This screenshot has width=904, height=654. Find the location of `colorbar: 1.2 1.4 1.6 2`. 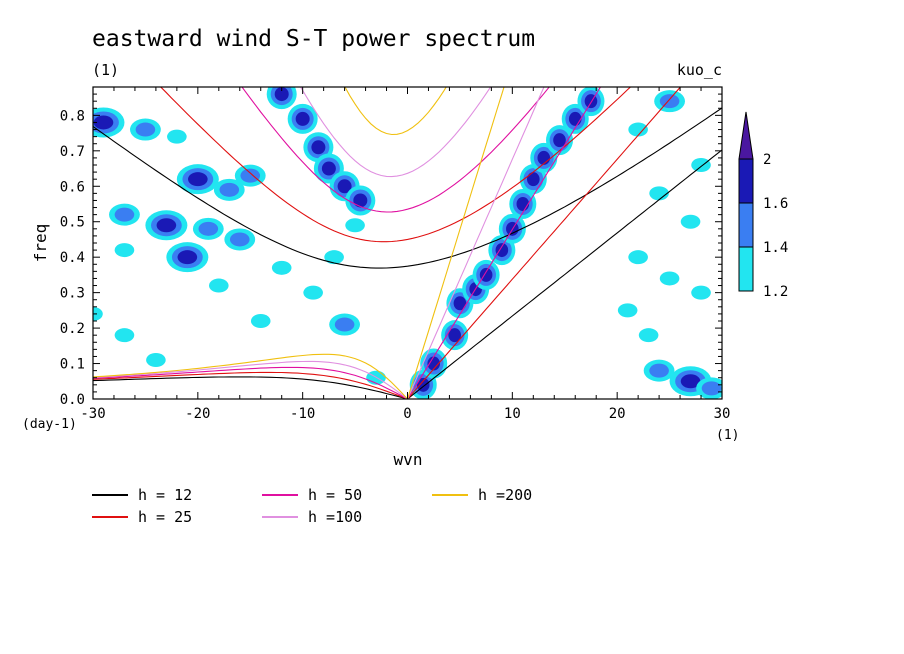

colorbar: 1.2 1.4 1.6 2 is located at coordinates (763, 205).